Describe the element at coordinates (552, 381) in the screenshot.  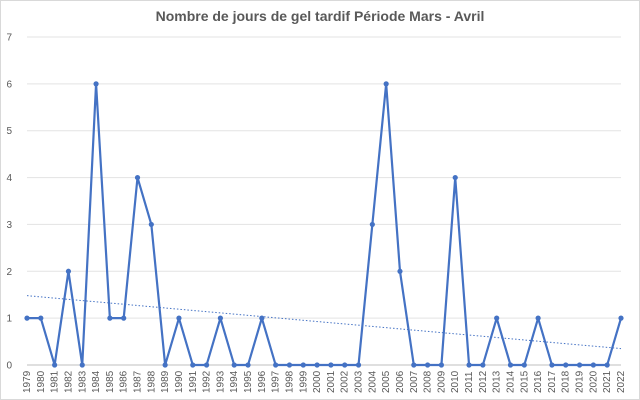
I see `x-tick-label: 2017` at that location.